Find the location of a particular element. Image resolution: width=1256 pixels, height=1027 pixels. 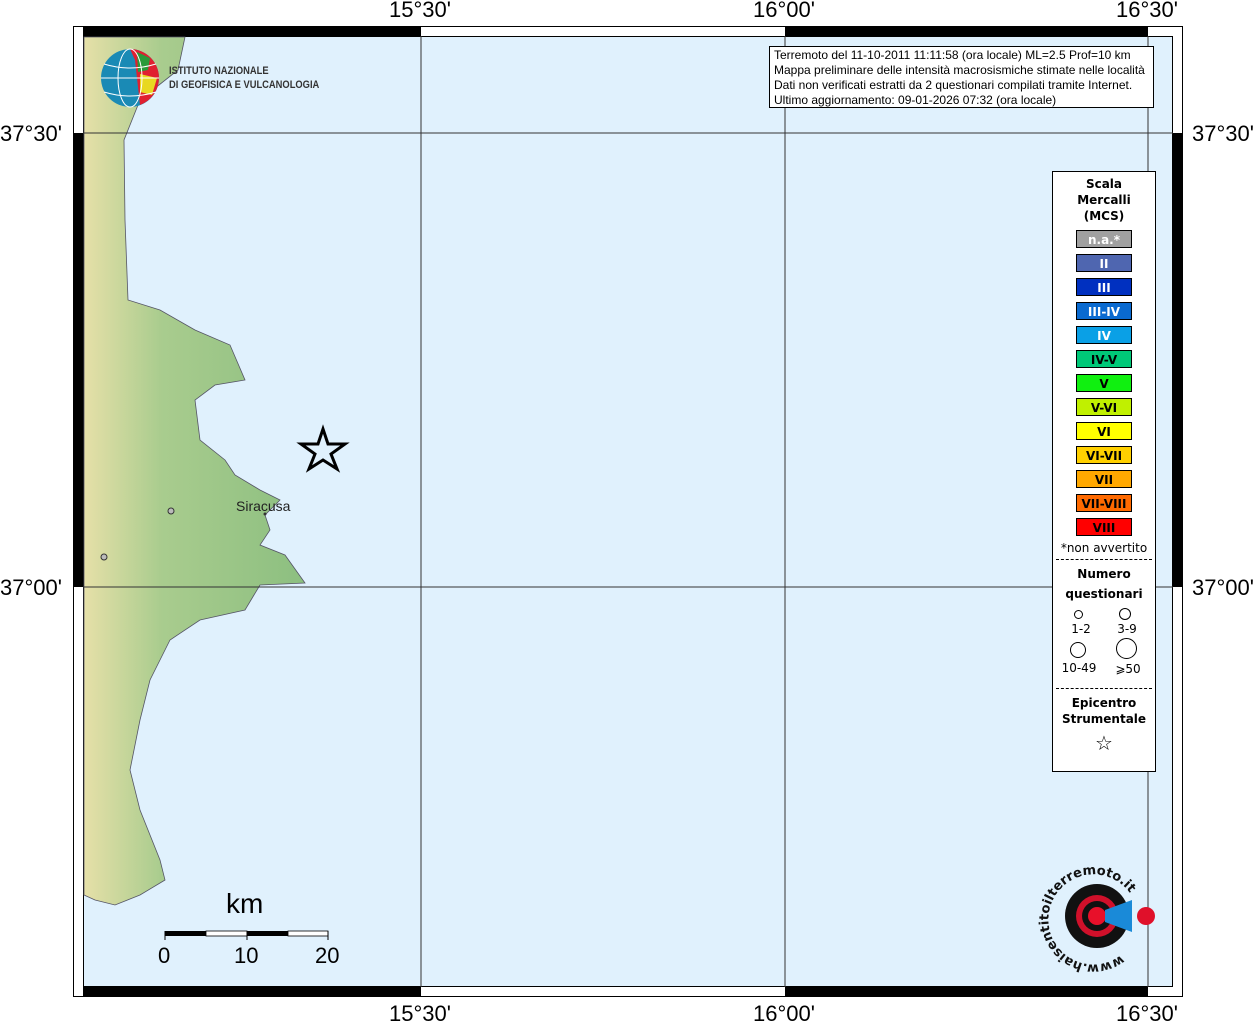

intensity-swatch: n.a.* is located at coordinates (1104, 239).